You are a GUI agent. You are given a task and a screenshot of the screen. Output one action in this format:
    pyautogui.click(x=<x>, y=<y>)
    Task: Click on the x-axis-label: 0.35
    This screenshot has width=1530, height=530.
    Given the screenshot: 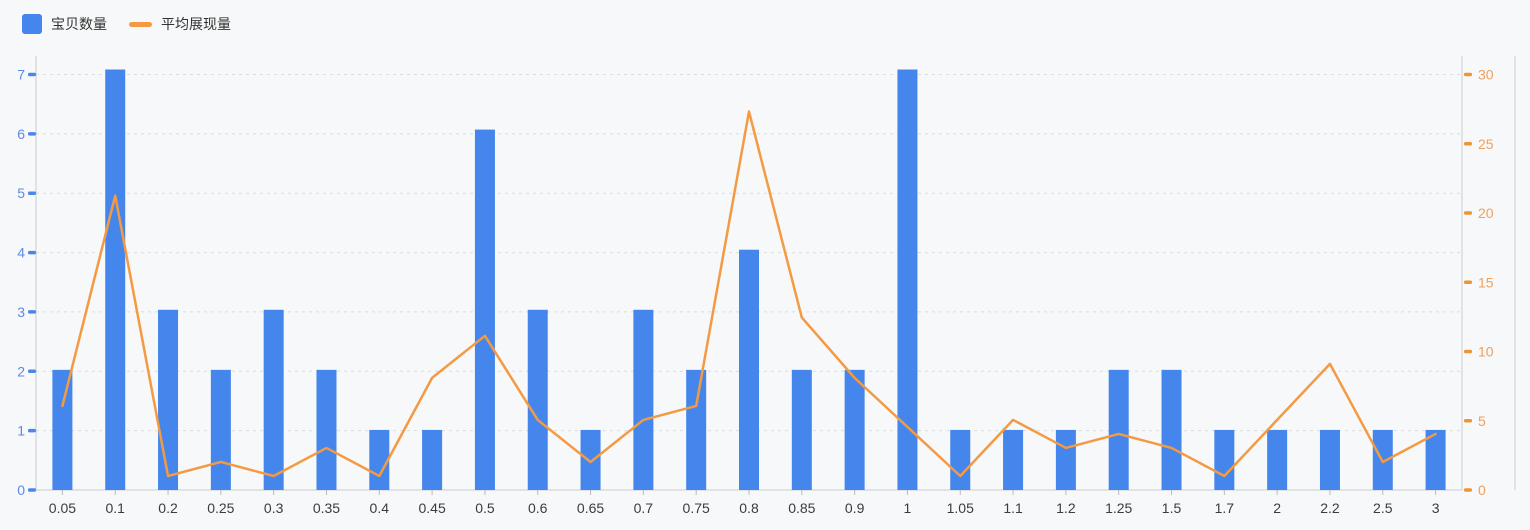 What is the action you would take?
    pyautogui.click(x=326, y=508)
    